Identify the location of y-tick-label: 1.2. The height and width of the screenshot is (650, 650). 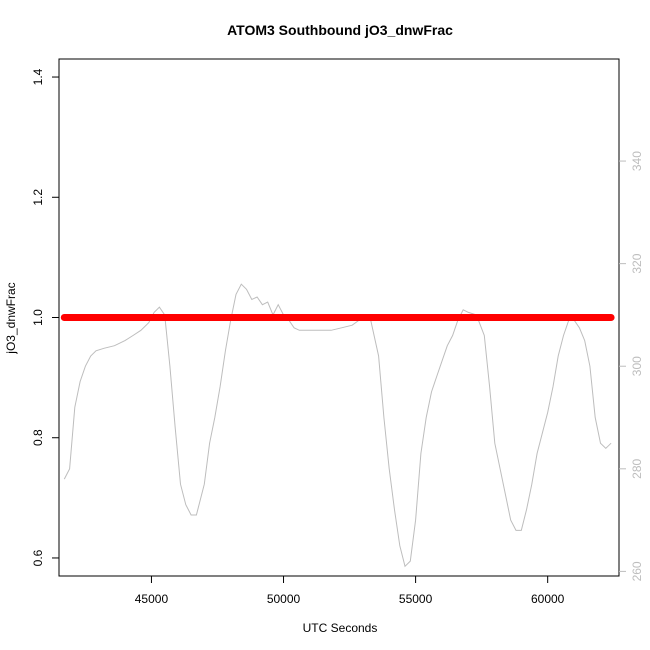
(38, 197).